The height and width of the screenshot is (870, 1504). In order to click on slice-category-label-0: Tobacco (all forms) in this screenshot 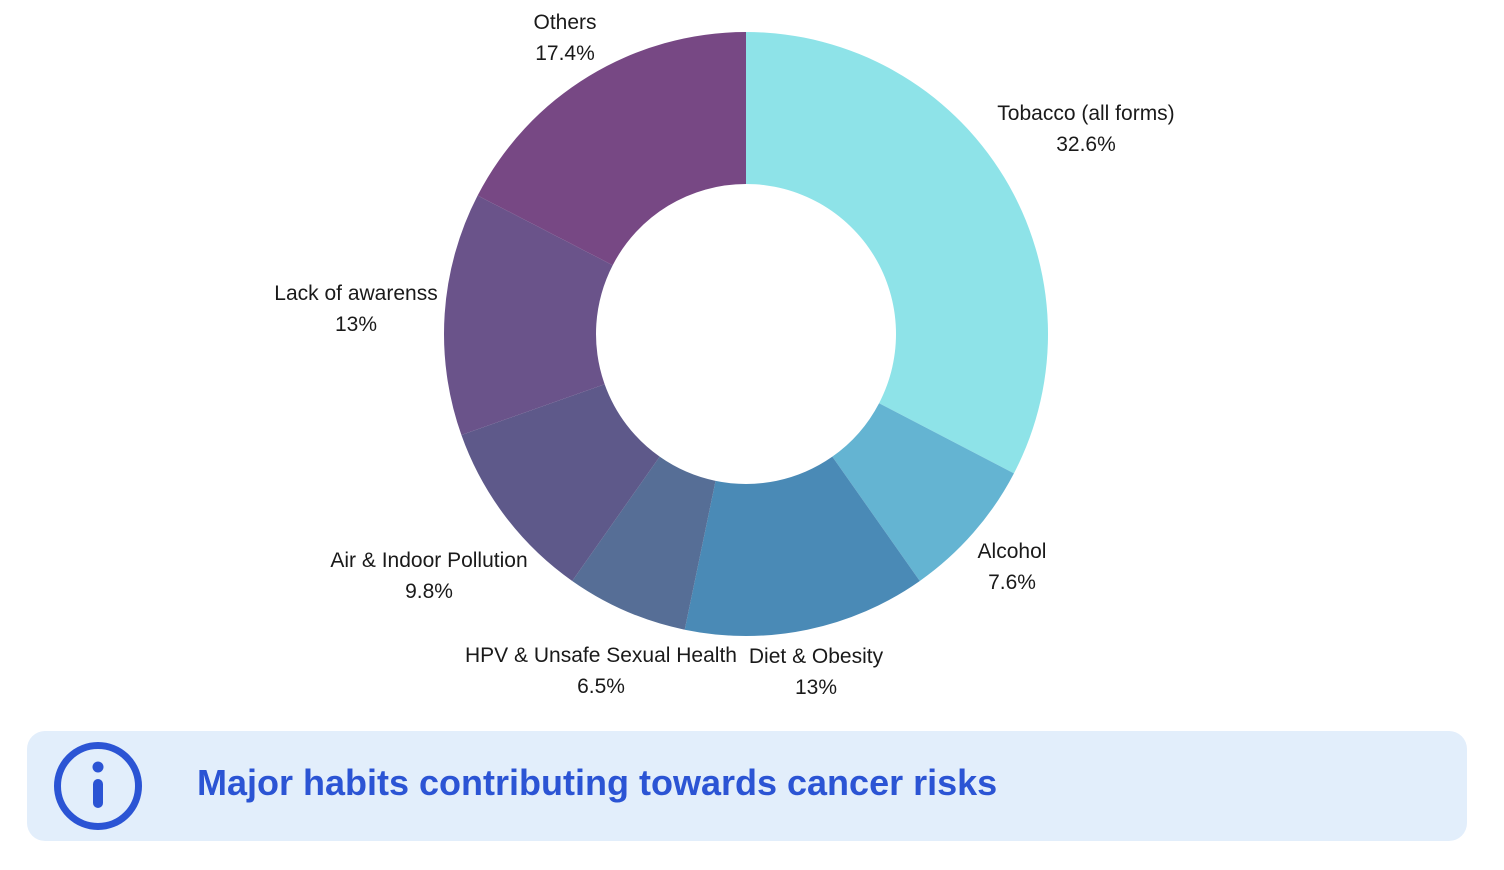, I will do `click(1085, 113)`.